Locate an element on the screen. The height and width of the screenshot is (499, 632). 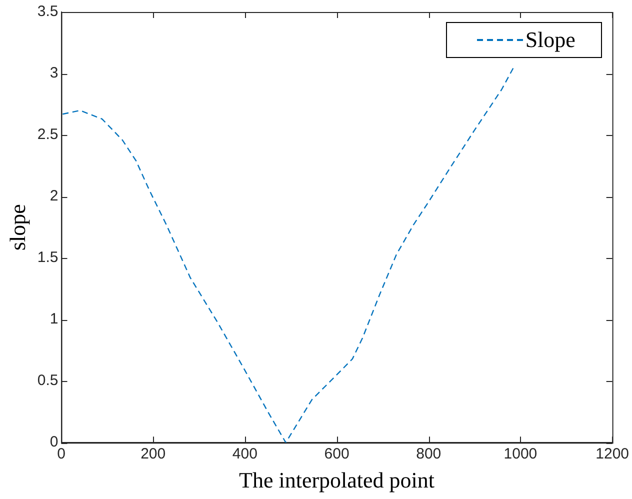
legend-label: Slope is located at coordinates (550, 40).